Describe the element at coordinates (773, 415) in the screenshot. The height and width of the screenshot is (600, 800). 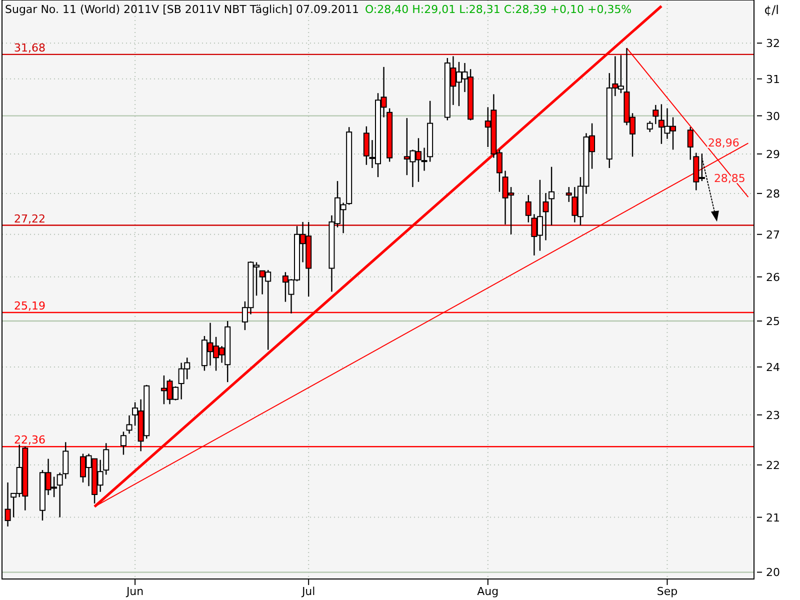
I see `y-tick-label: 23` at that location.